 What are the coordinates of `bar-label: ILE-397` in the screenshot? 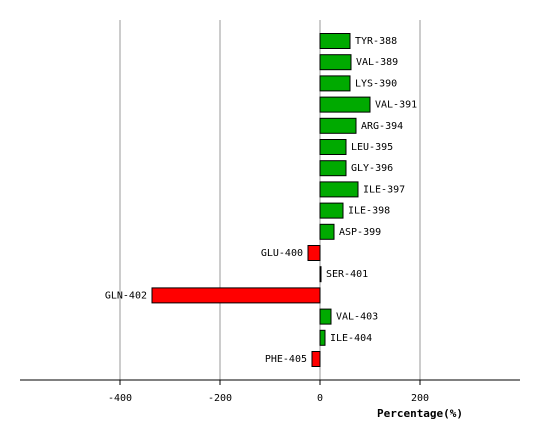 It's located at (384, 189).